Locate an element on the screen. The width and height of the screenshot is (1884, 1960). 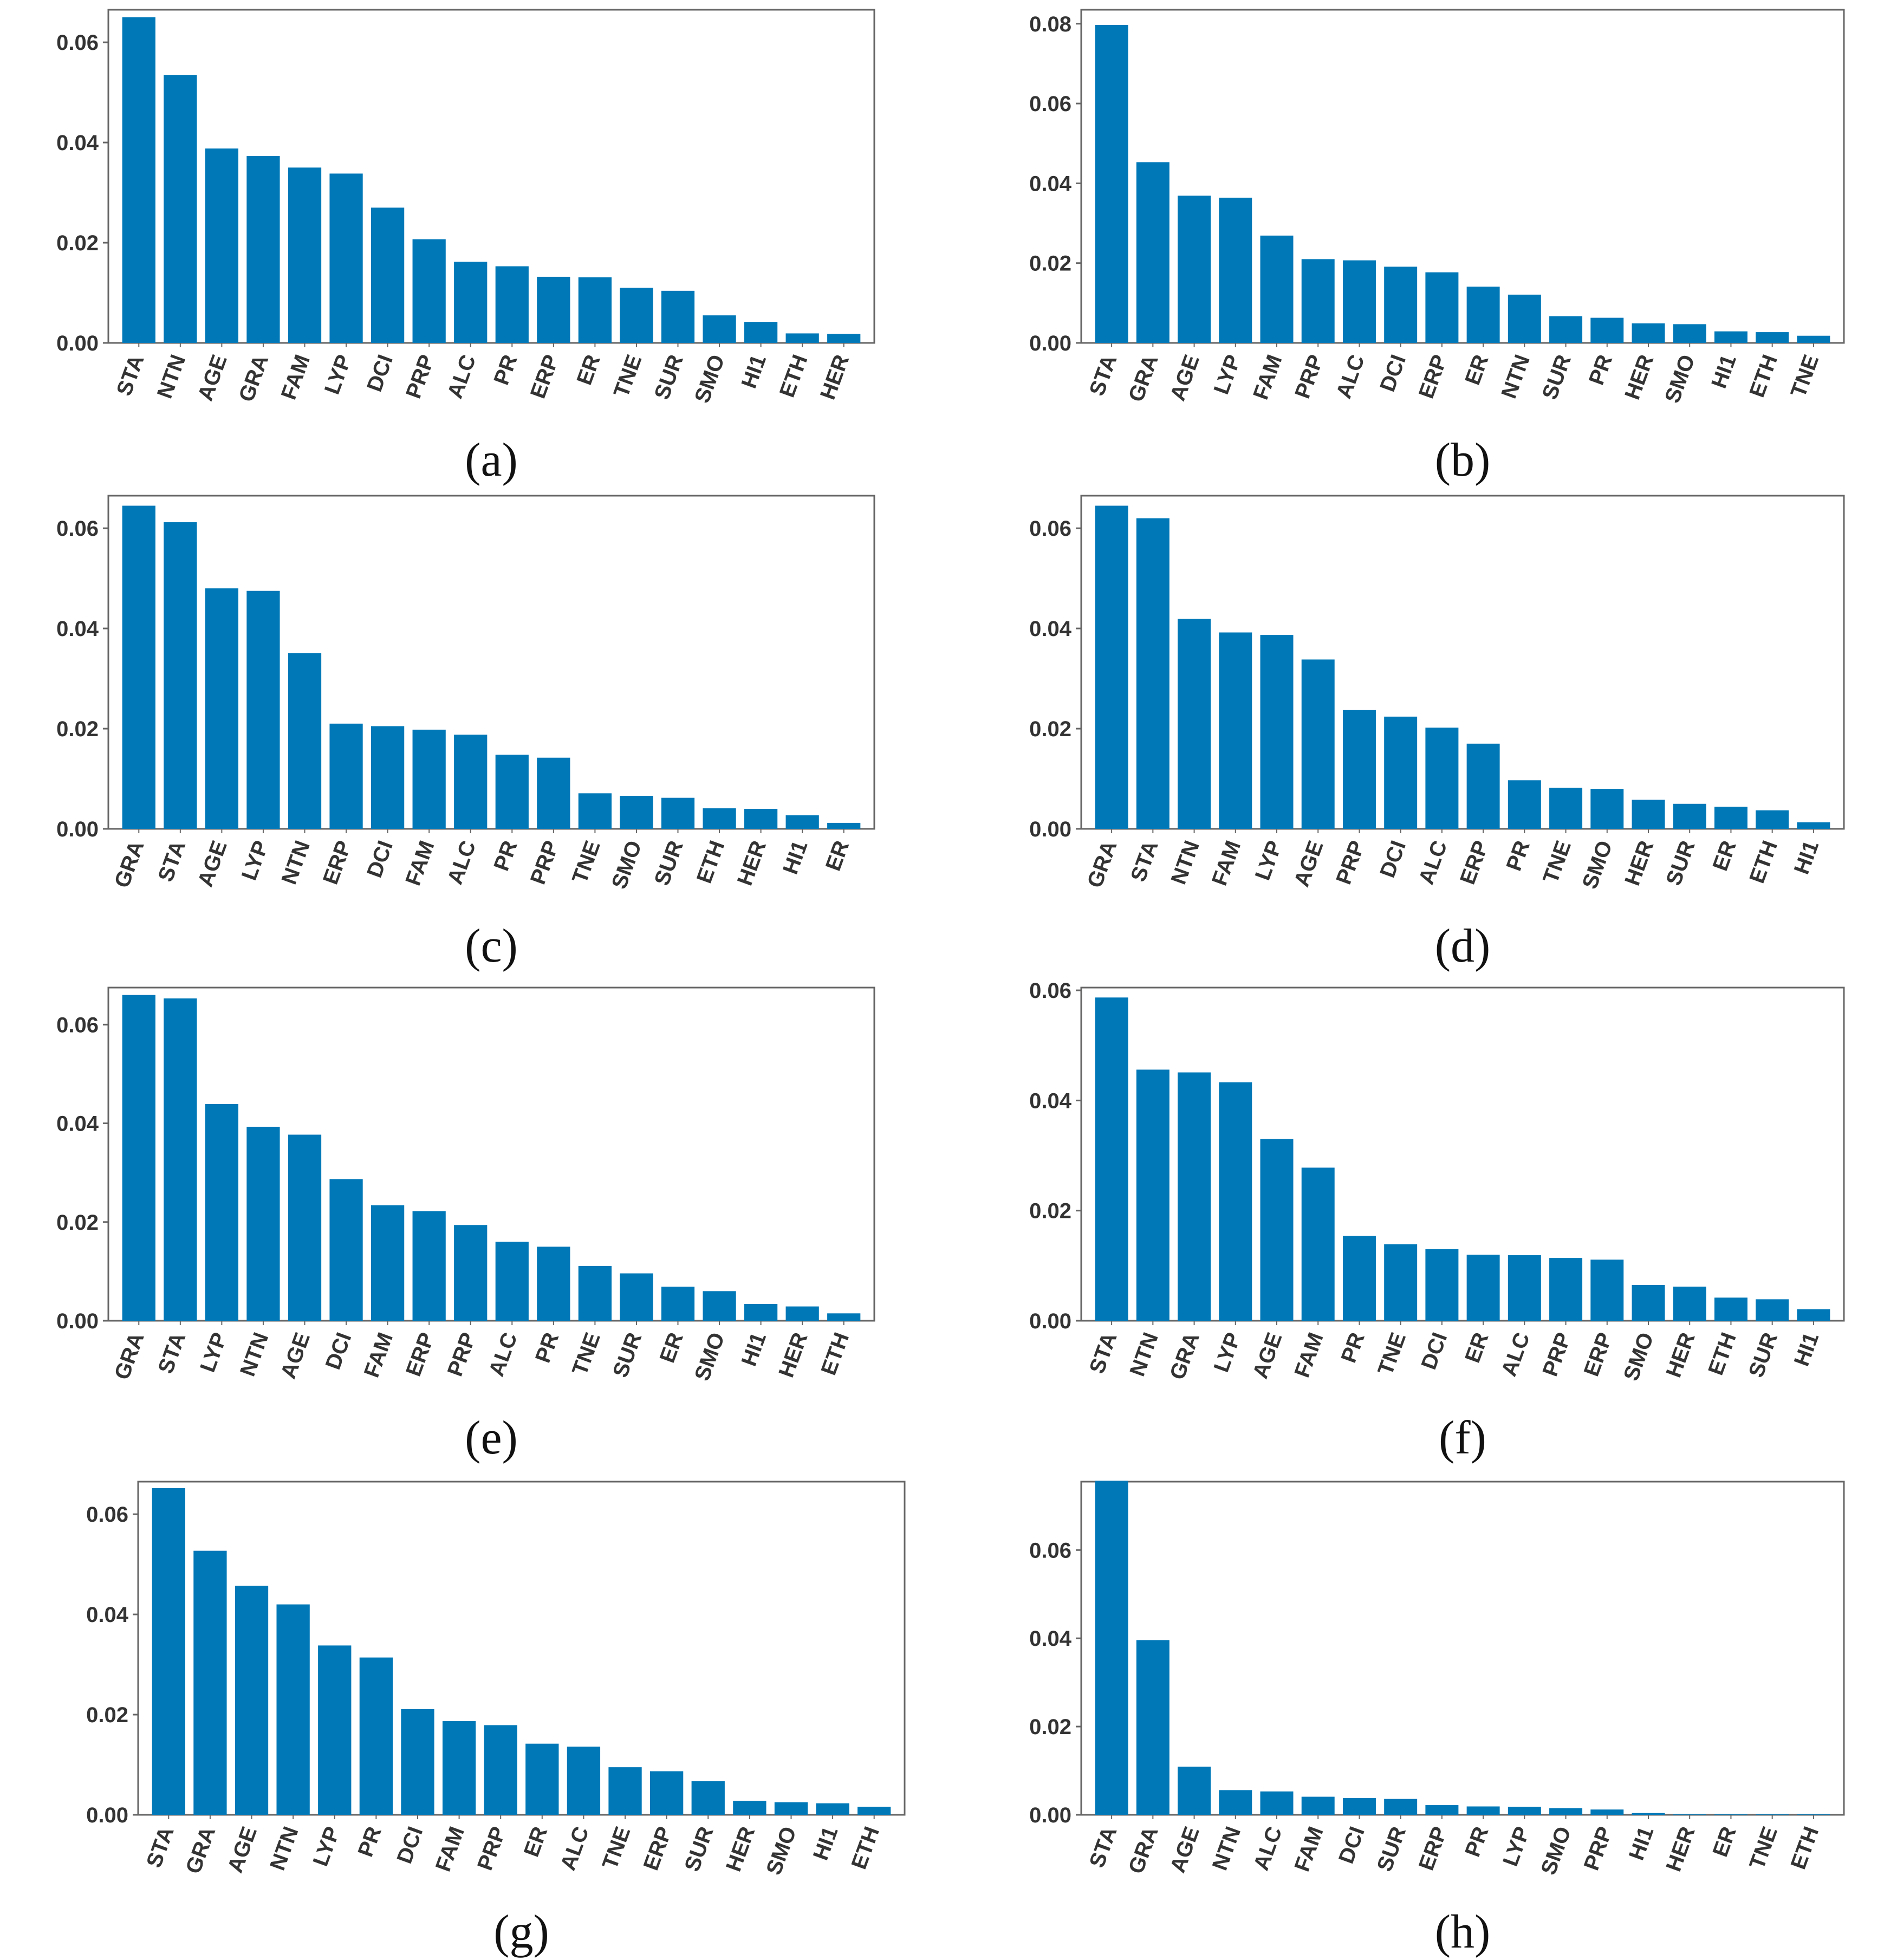
x-tick-label: SUR is located at coordinates (1557, 377).